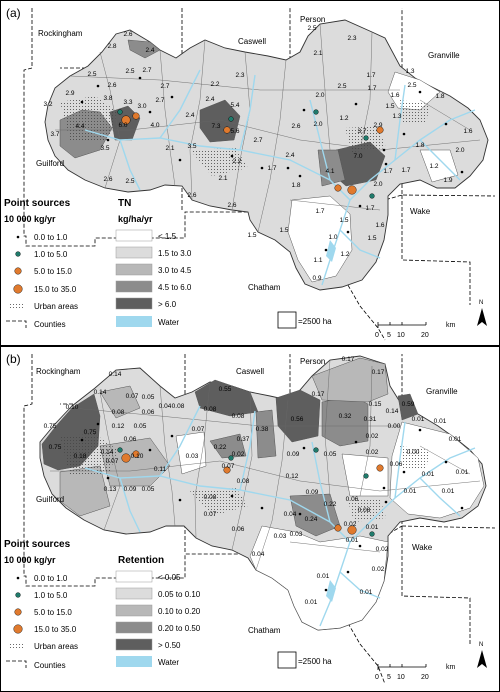 This screenshot has width=500, height=692. What do you see at coordinates (160, 469) in the screenshot?
I see `subbasin-value: 0.11` at bounding box center [160, 469].